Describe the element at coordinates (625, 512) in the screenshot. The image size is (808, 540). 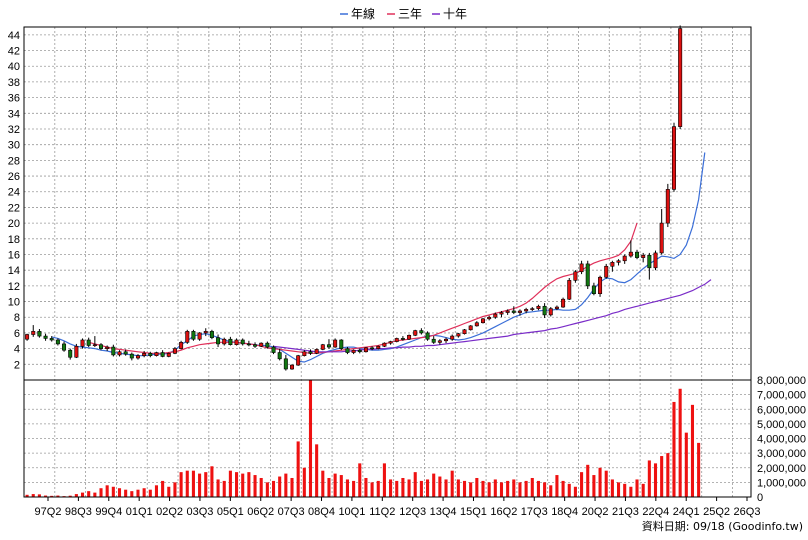
I see `x-tick-label: 21Q3` at that location.